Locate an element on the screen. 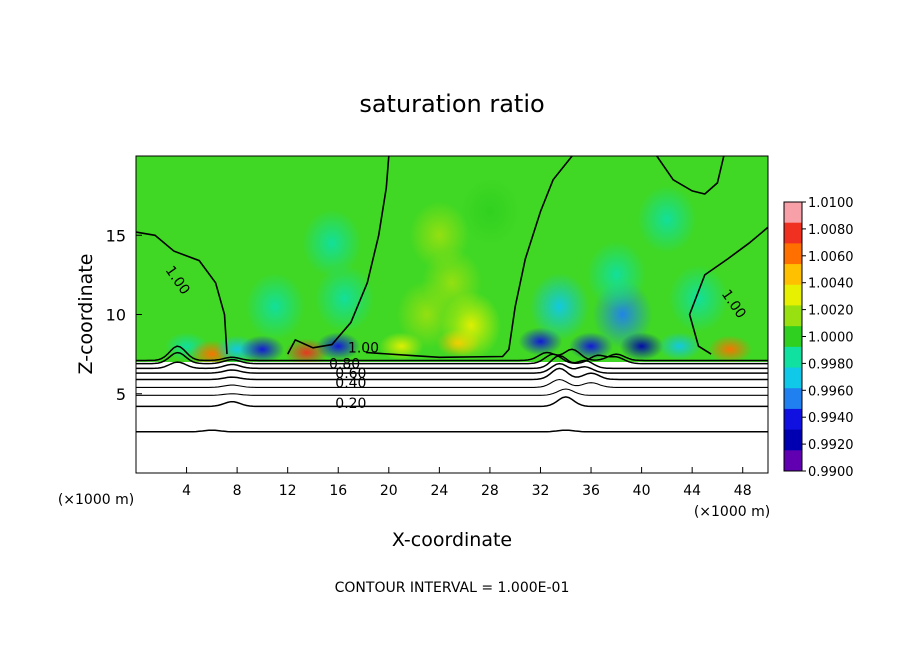  x-tick-label: 40 is located at coordinates (642, 491).